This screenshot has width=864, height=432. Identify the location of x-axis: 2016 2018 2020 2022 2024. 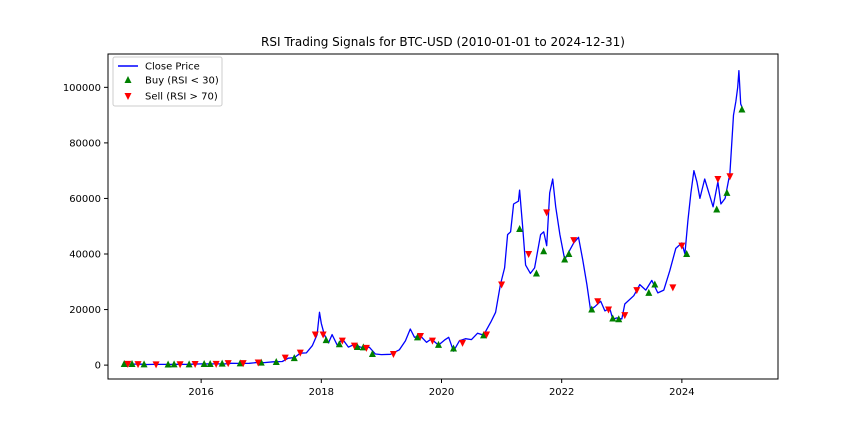
(441, 388).